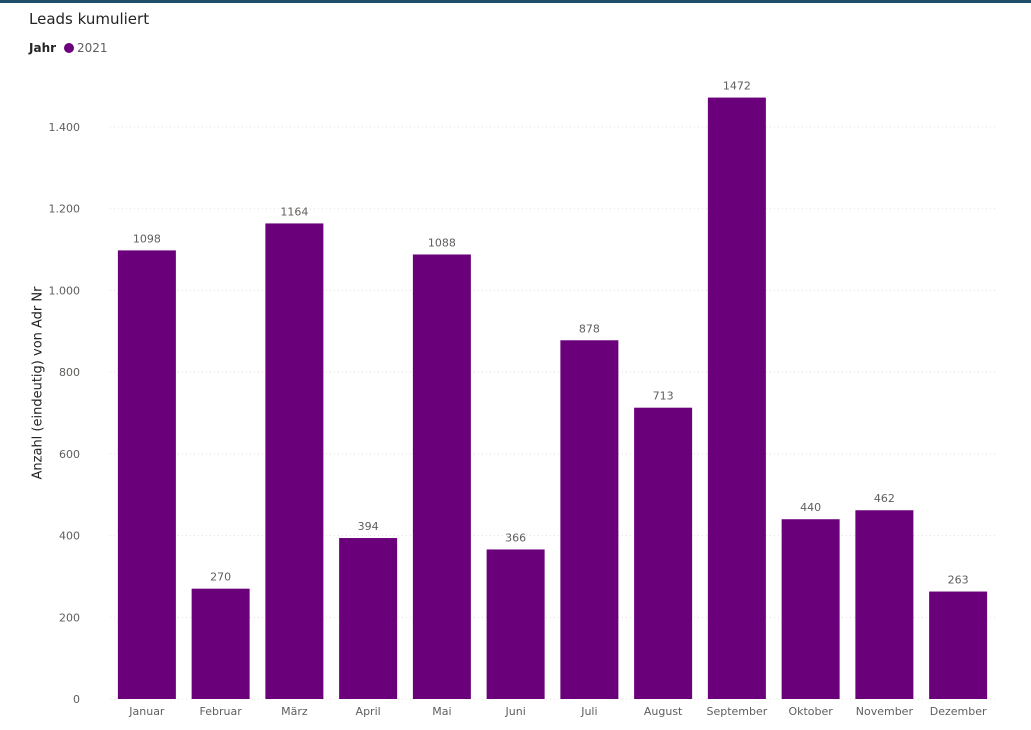 Image resolution: width=1031 pixels, height=730 pixels. Describe the element at coordinates (69, 617) in the screenshot. I see `y-tick-label-200: 200` at that location.